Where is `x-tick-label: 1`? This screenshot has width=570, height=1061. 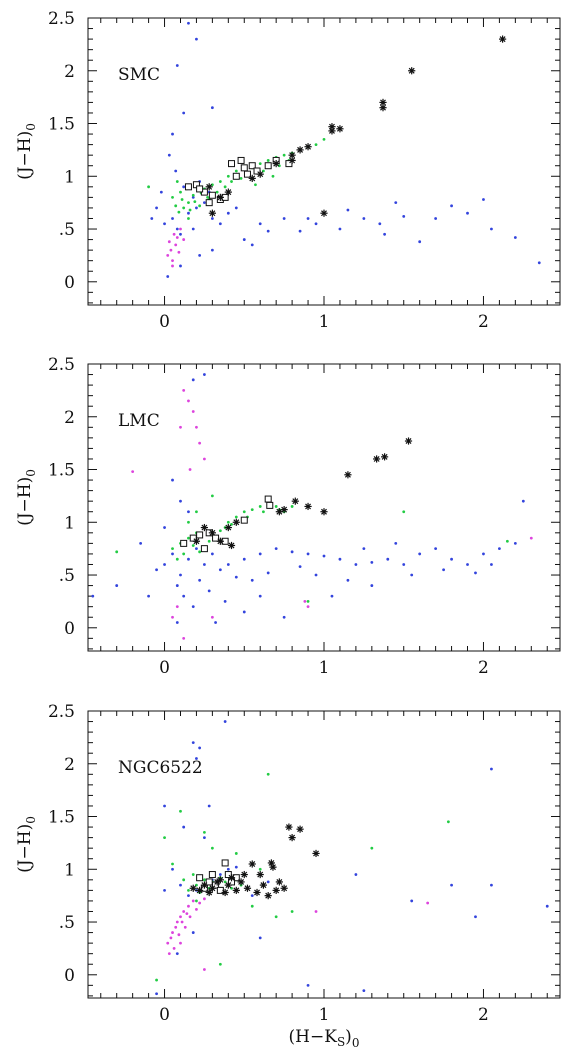
x-tick-label: 1 is located at coordinates (324, 322).